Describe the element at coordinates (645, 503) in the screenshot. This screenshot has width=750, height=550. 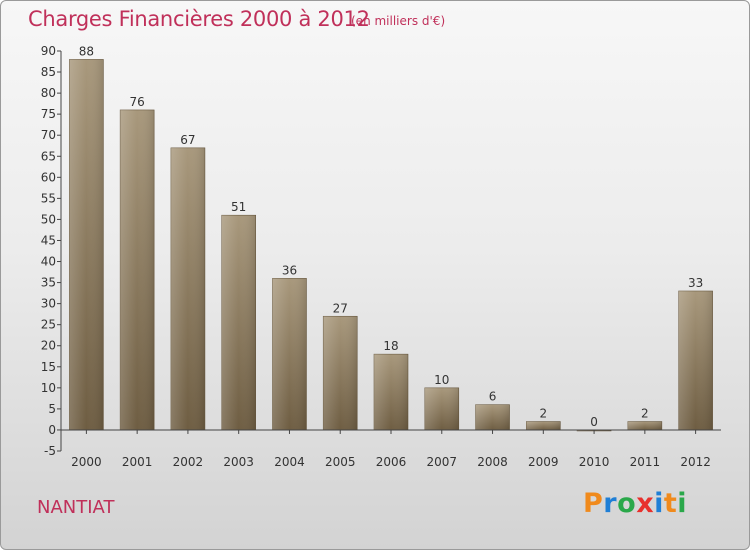
I see `logo-letter: x` at that location.